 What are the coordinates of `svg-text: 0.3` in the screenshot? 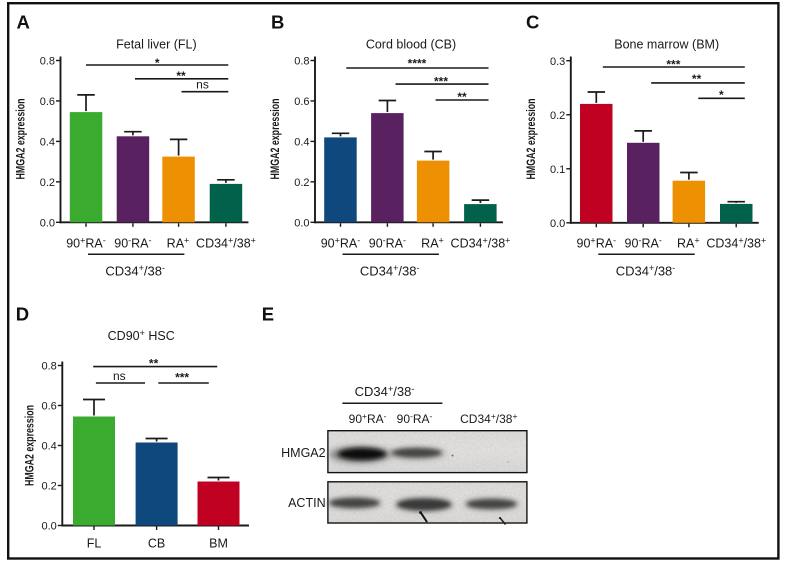 It's located at (557, 62).